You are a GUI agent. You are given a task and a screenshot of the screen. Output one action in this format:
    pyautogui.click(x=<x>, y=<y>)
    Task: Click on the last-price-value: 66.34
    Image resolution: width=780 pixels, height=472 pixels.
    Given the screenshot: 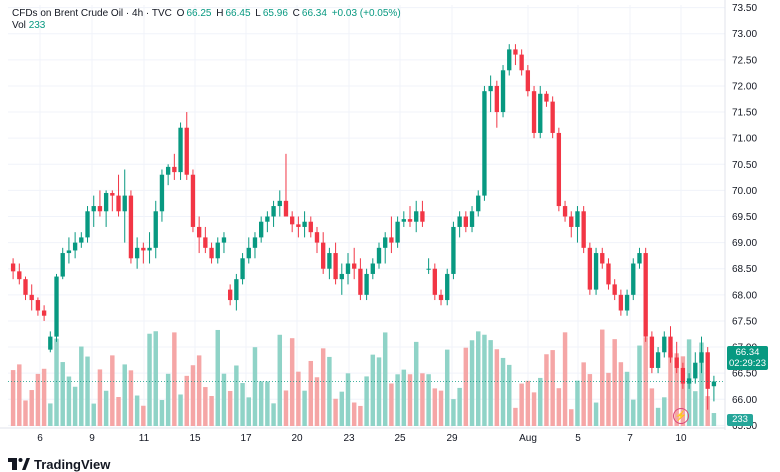 What is the action you would take?
    pyautogui.click(x=747, y=352)
    